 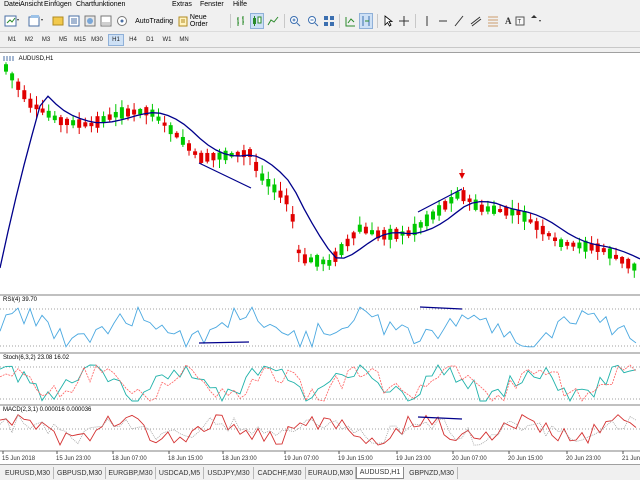 I want to click on menu-window: Fenster, so click(x=212, y=4).